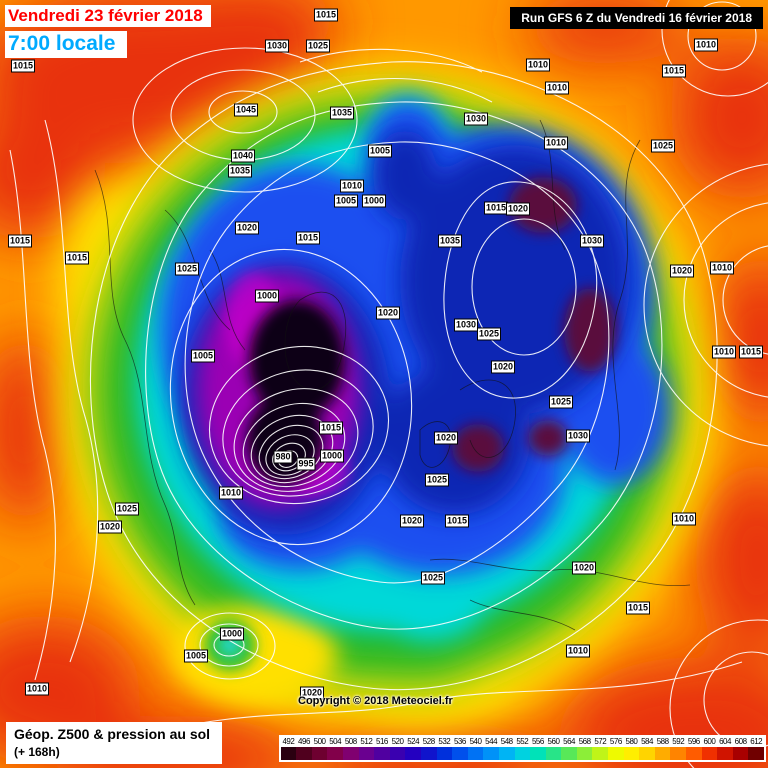  What do you see at coordinates (694, 748) in the screenshot?
I see `legend-cell: 596` at bounding box center [694, 748].